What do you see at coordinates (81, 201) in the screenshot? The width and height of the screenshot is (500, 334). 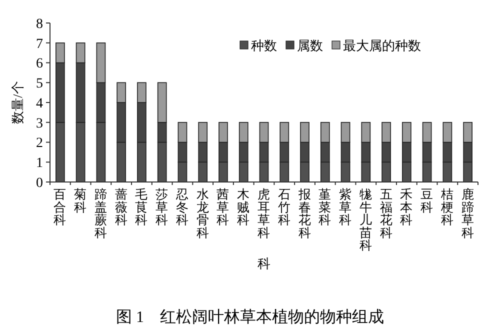 I see `x-tick-label: 菊科` at bounding box center [81, 201].